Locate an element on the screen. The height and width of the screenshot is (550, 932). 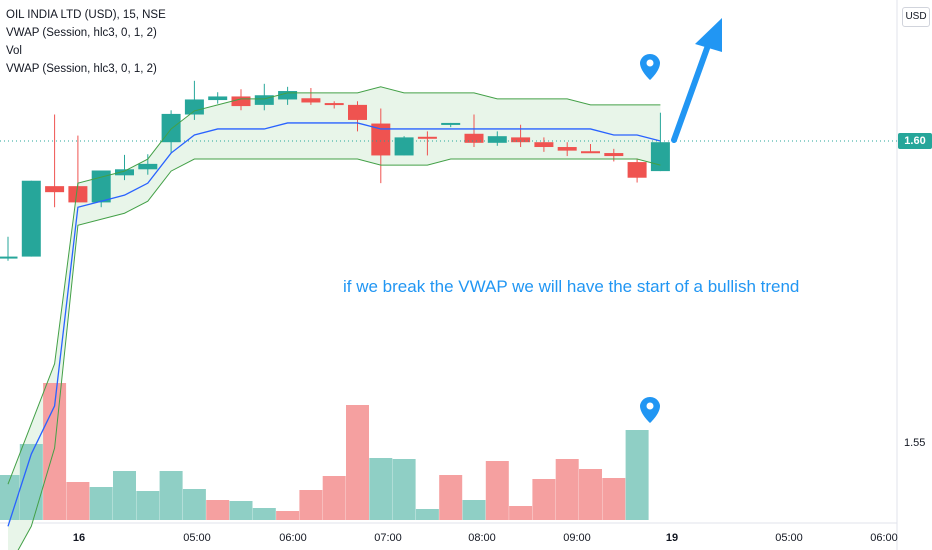
currency-button: USD is located at coordinates (916, 17).